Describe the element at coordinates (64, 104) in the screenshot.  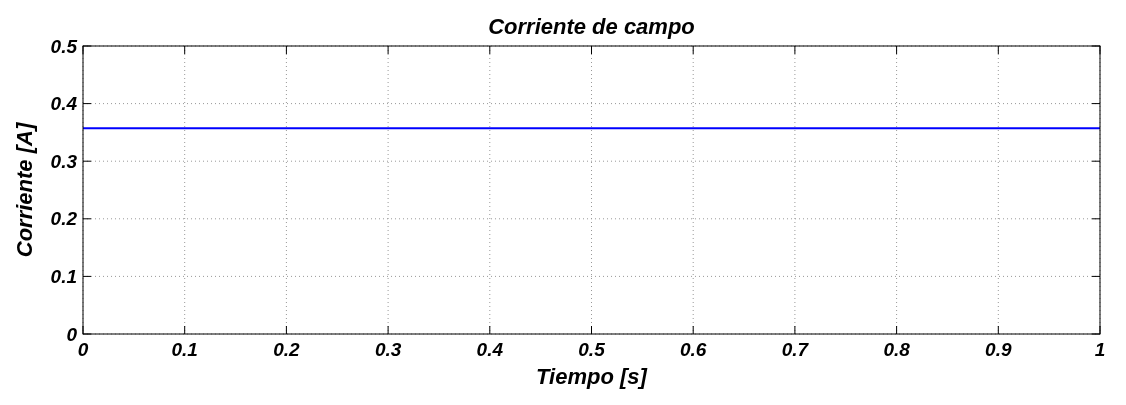
I see `y-tick-label: 0.4` at that location.